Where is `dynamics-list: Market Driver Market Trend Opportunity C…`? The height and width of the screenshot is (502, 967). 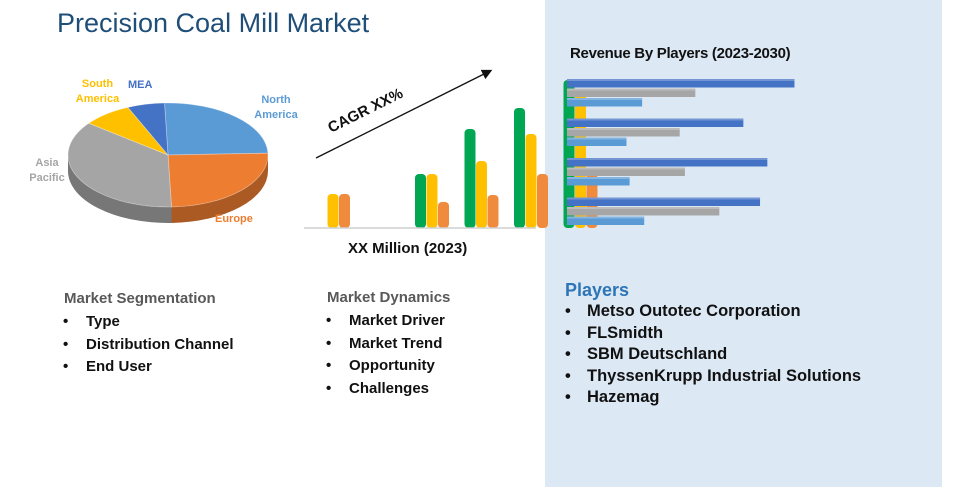 dynamics-list: Market Driver Market Trend Opportunity C… is located at coordinates (385, 355).